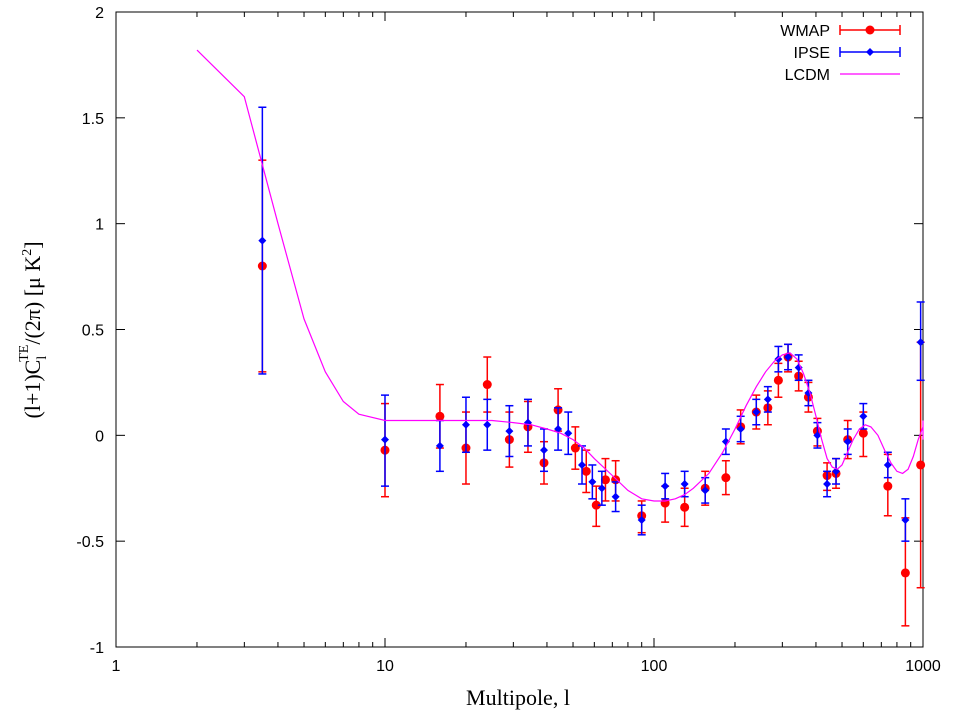 This screenshot has width=955, height=716. Describe the element at coordinates (42, 358) in the screenshot. I see `y-axis-title-sub: l` at that location.